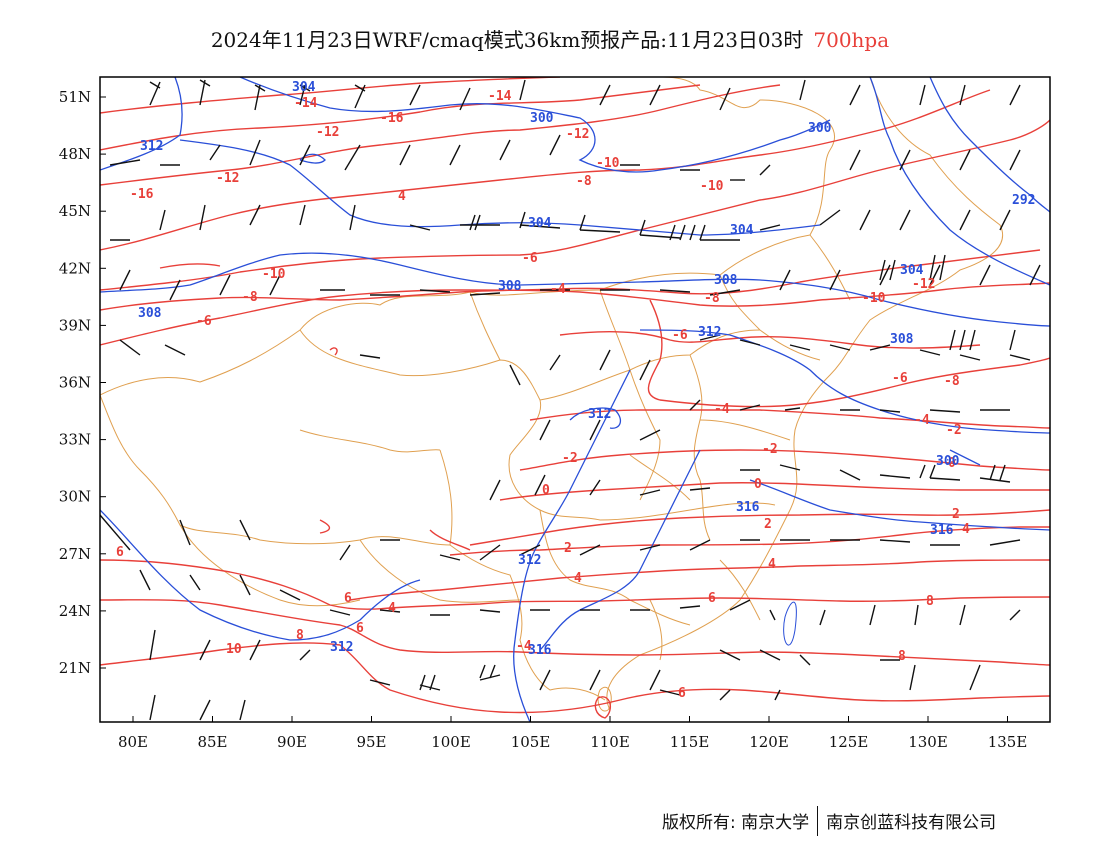 Image resolution: width=1100 pixels, height=850 pixels. Describe the element at coordinates (928, 742) in the screenshot. I see `longitude-tick-label: 130E` at that location.